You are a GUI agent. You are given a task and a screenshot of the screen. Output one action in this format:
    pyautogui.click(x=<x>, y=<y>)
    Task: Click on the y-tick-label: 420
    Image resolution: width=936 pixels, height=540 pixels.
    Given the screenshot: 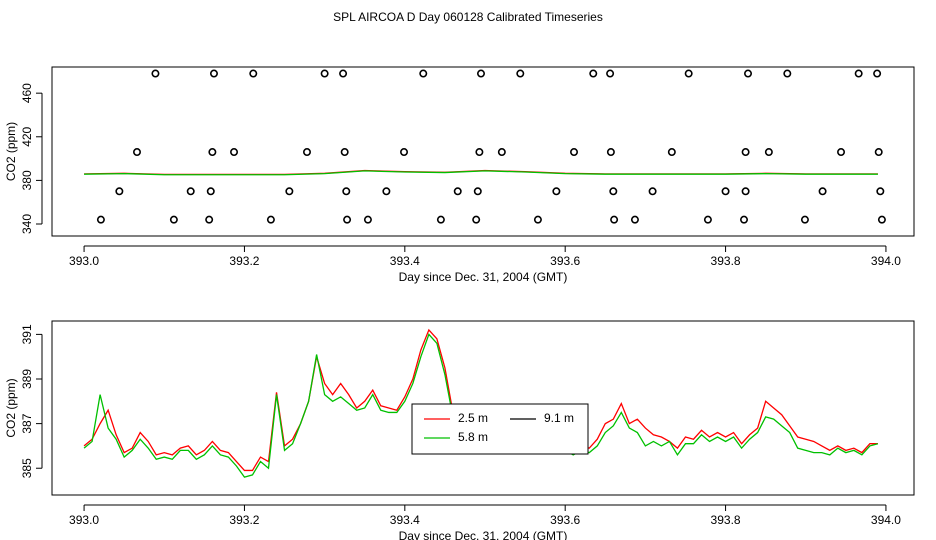 What is the action you would take?
    pyautogui.click(x=27, y=136)
    